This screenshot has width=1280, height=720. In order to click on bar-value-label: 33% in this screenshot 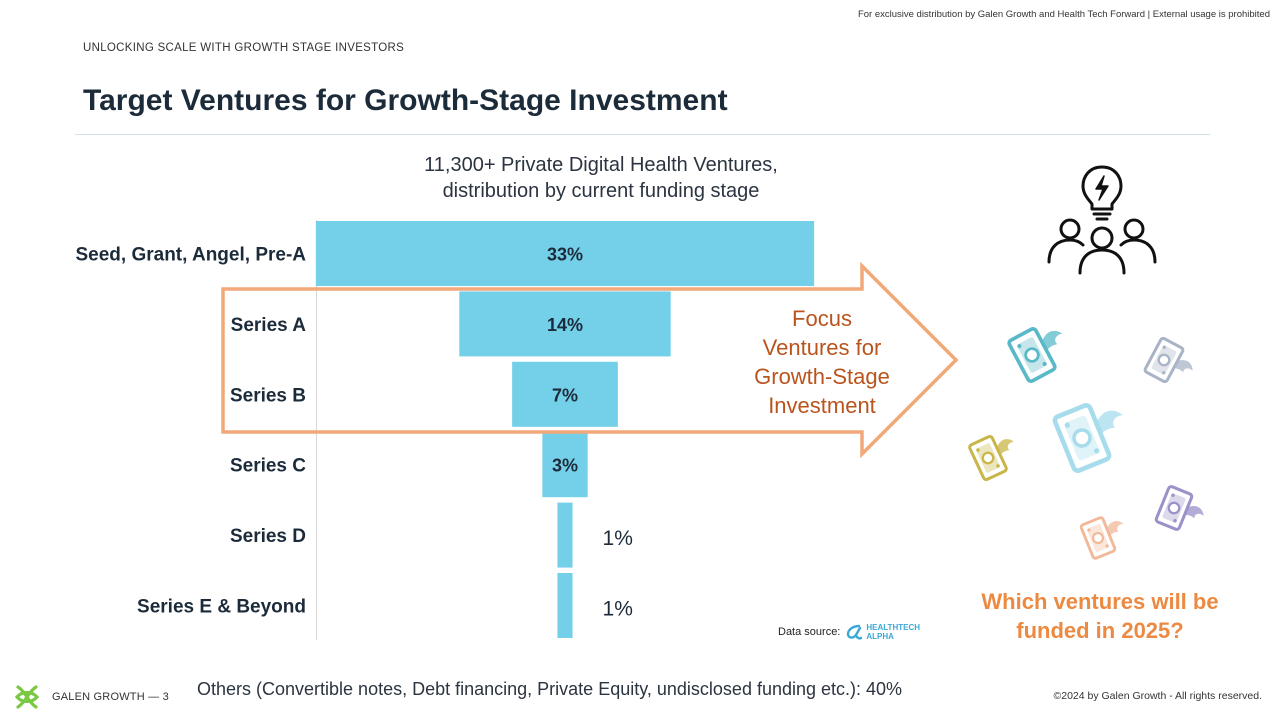, I will do `click(565, 255)`.